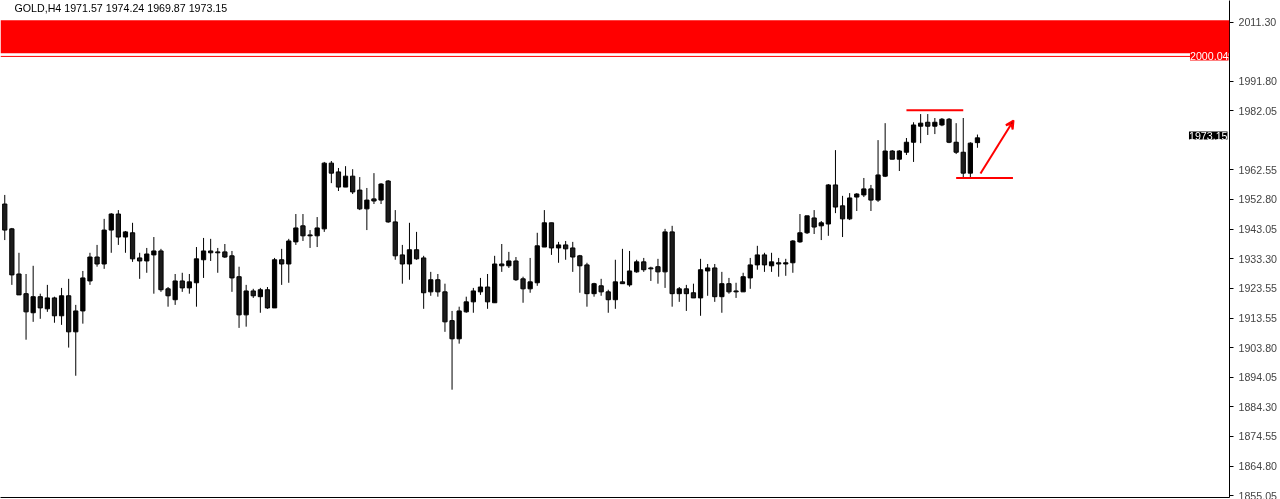  I want to click on y-tick-label: 1903.80, so click(1258, 347).